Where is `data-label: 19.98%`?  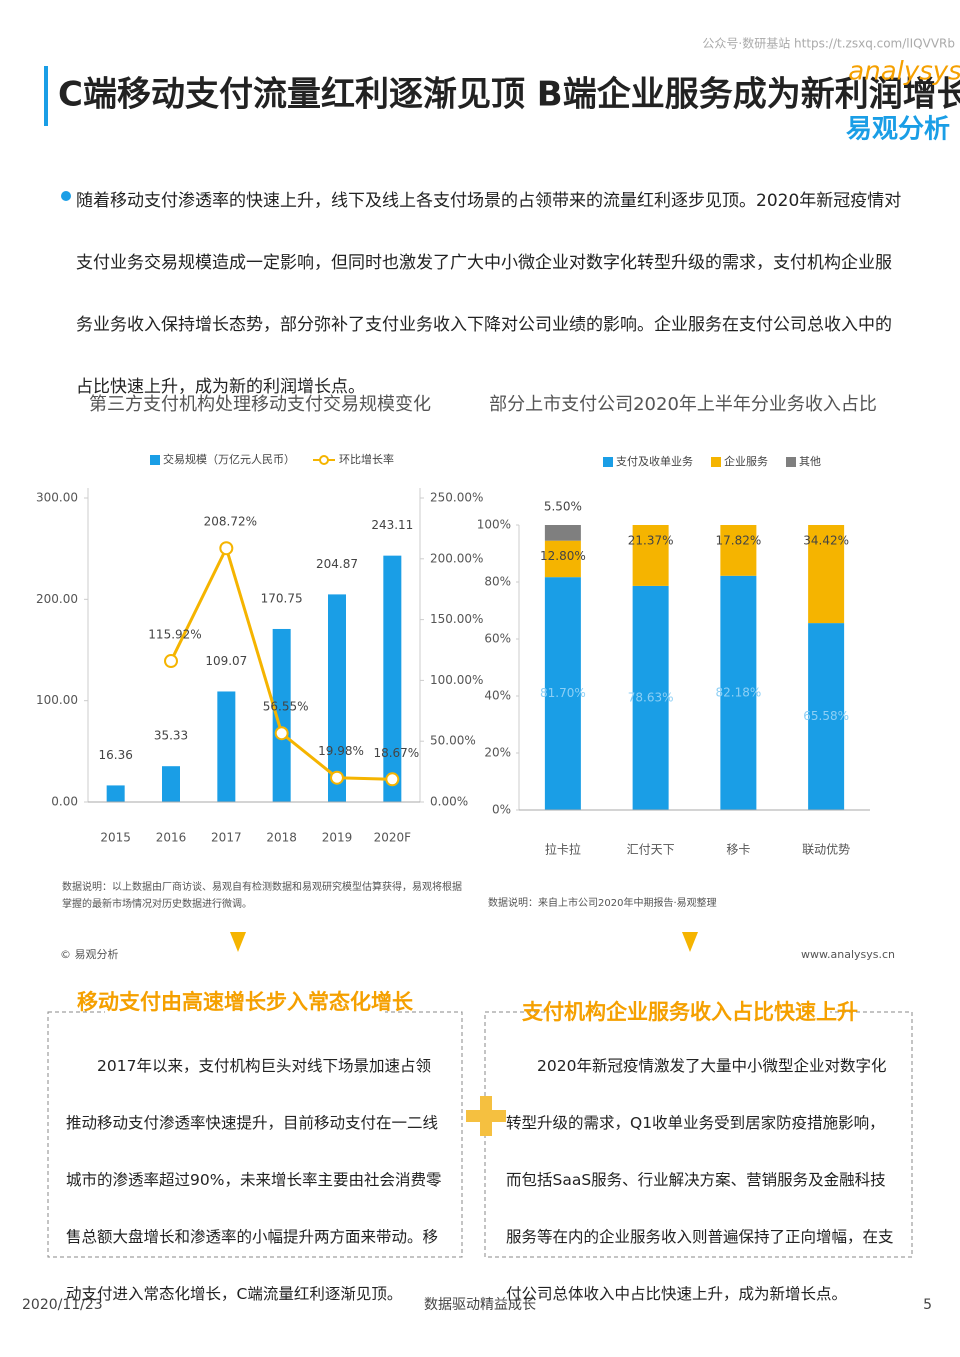 data-label: 19.98% is located at coordinates (341, 751).